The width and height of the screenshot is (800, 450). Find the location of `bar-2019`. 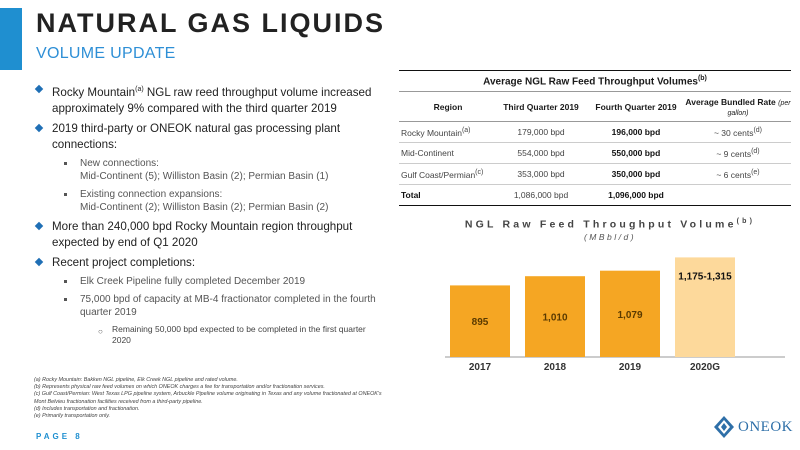

bar-2019 is located at coordinates (630, 313).